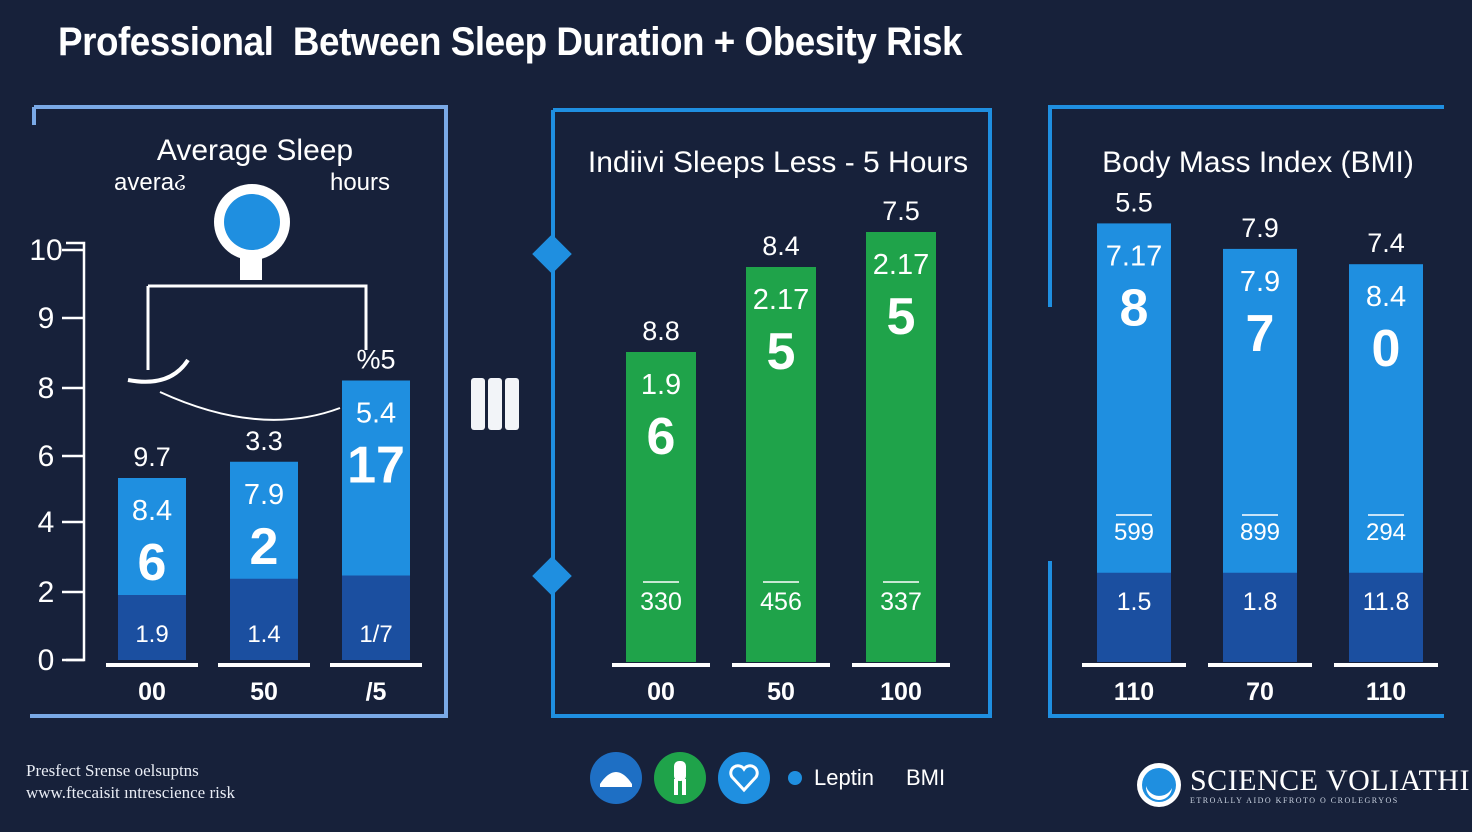  What do you see at coordinates (744, 778) in the screenshot?
I see `heart-icon` at bounding box center [744, 778].